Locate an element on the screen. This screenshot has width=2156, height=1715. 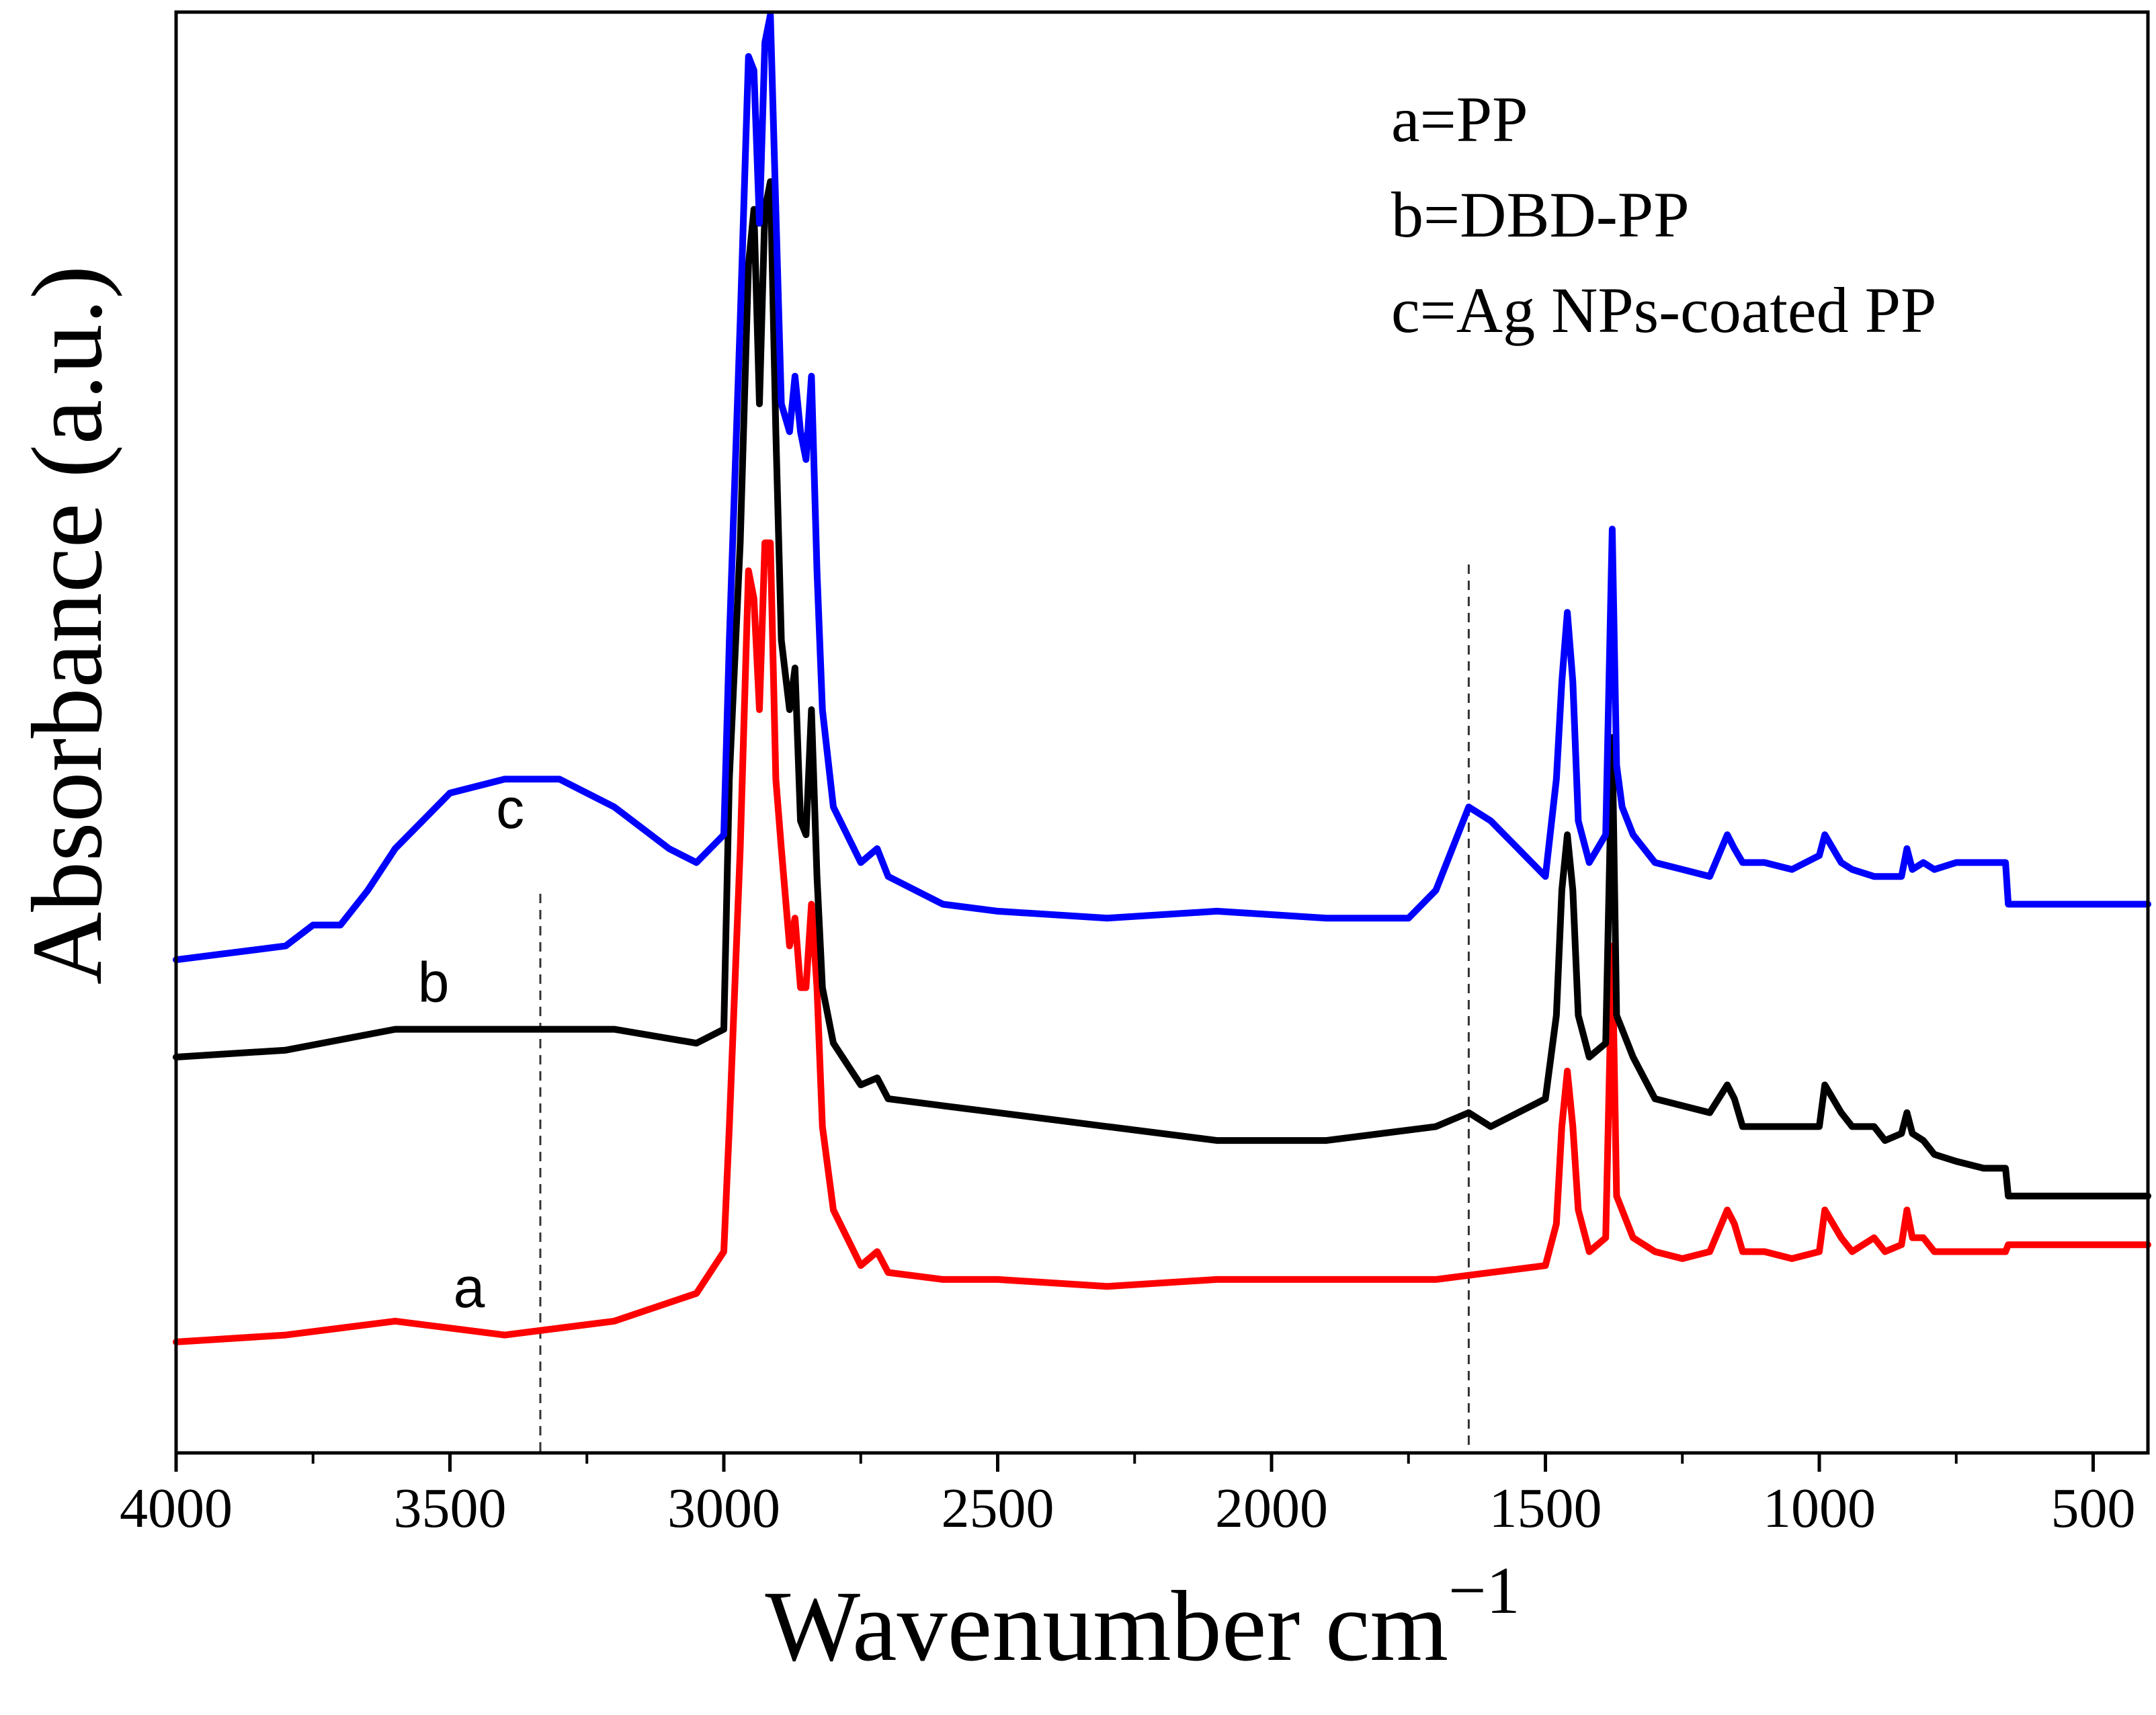
x-tick-label-1500: 1500 is located at coordinates (1545, 1508).